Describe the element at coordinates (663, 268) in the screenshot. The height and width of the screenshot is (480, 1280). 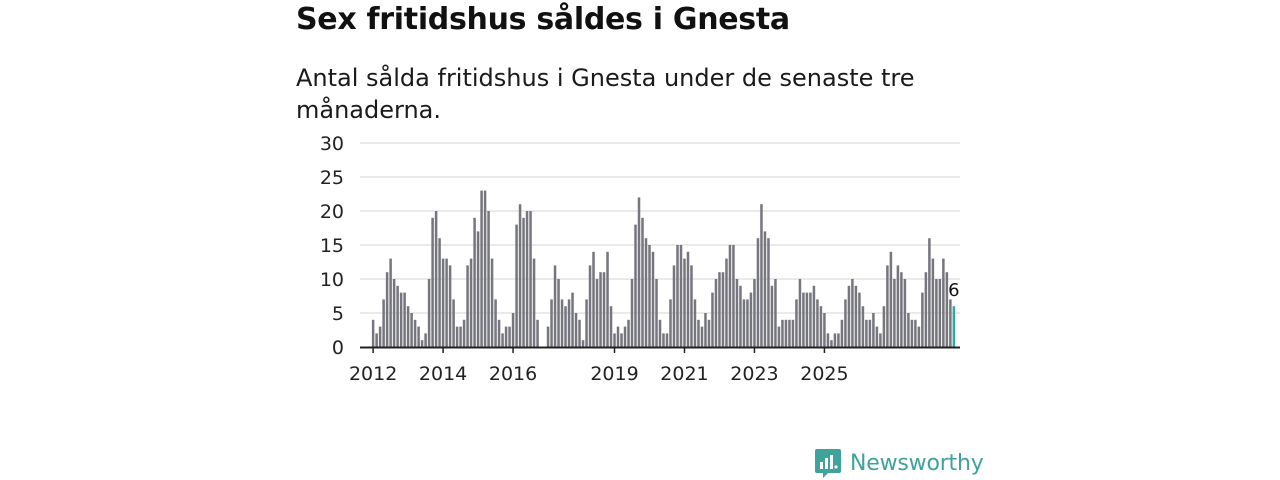
I see `bars` at that location.